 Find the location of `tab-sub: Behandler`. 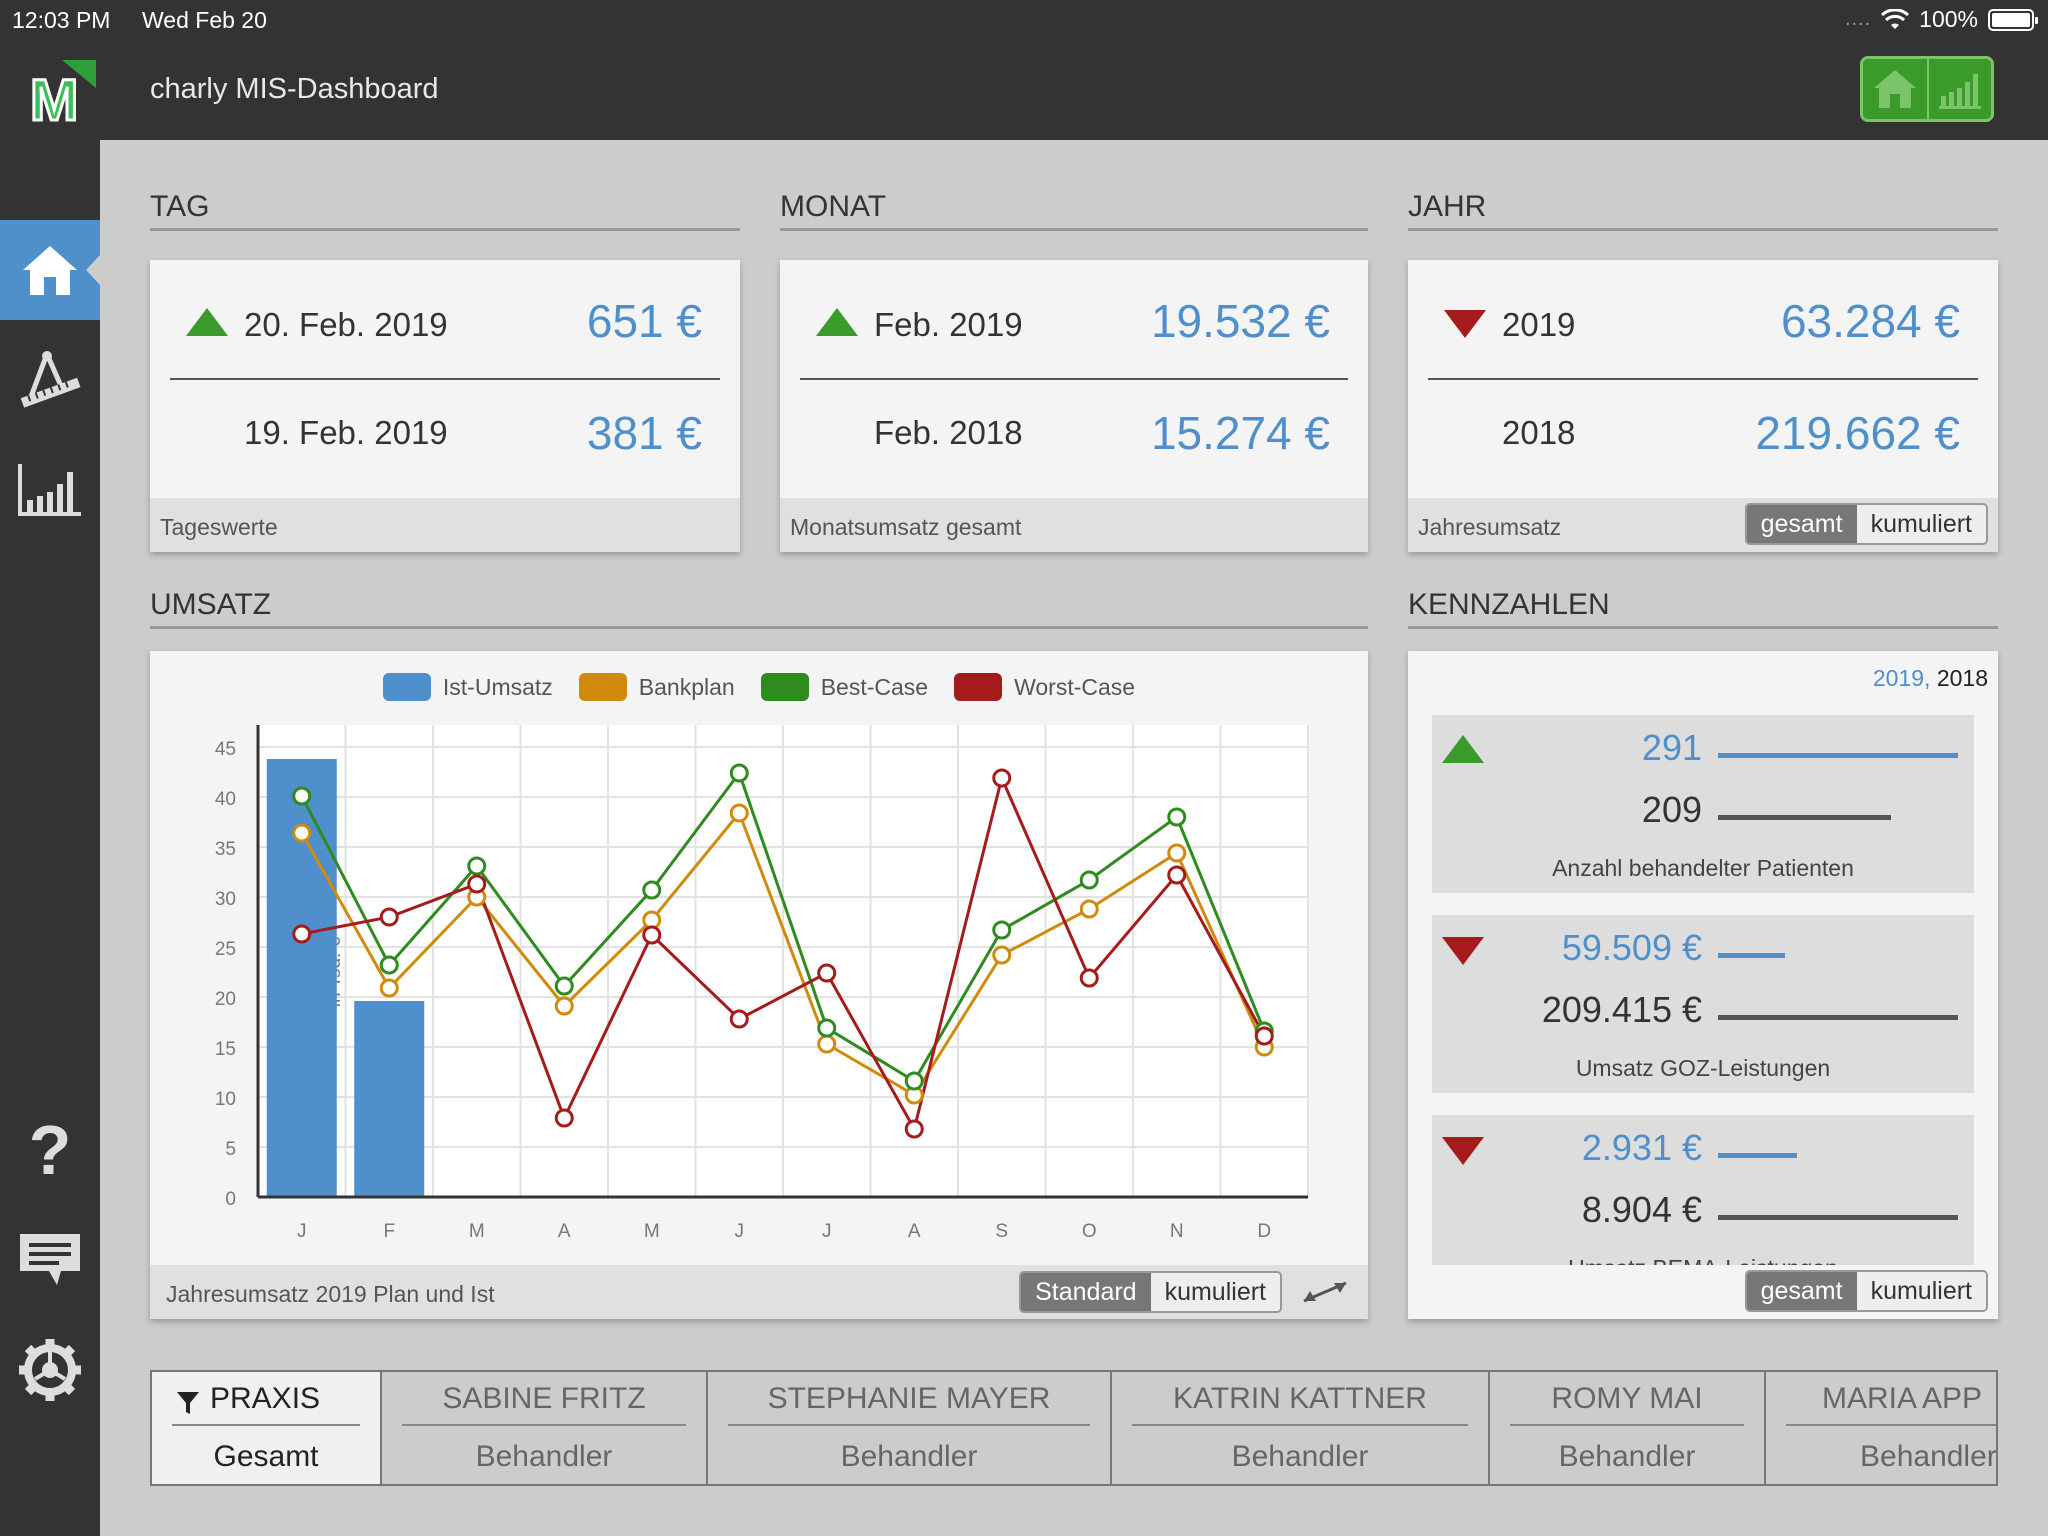

tab-sub: Behandler is located at coordinates (909, 1456).